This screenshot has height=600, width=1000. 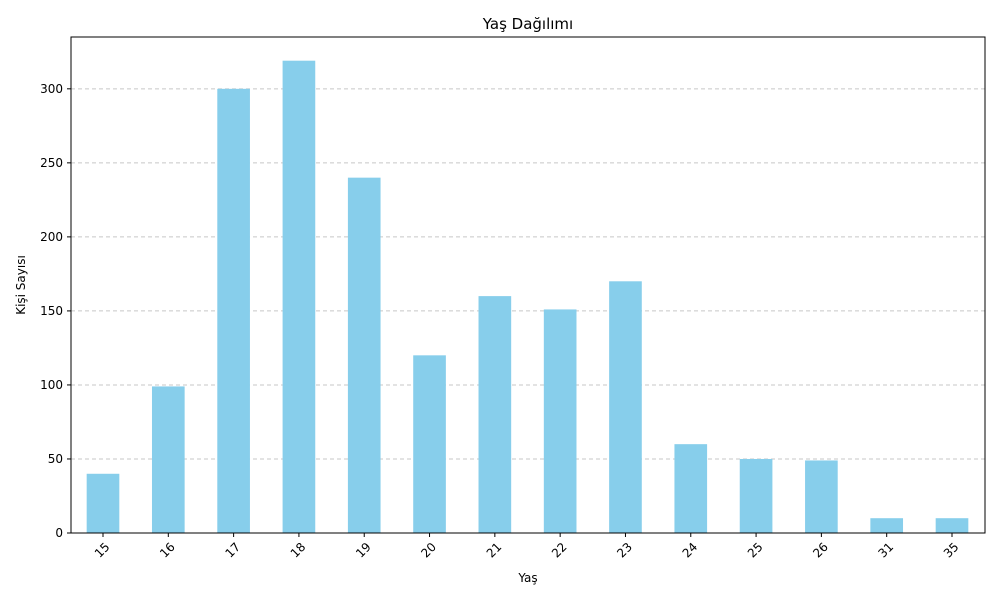 I want to click on x-tick-label: 35, so click(x=951, y=550).